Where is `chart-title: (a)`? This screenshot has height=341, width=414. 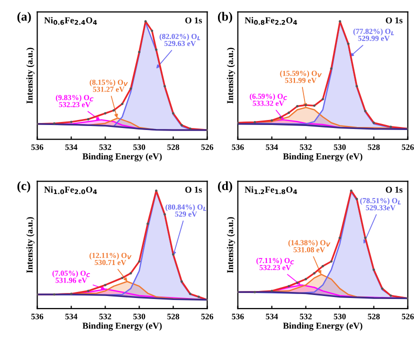
chart-title: (a) is located at coordinates (24, 18).